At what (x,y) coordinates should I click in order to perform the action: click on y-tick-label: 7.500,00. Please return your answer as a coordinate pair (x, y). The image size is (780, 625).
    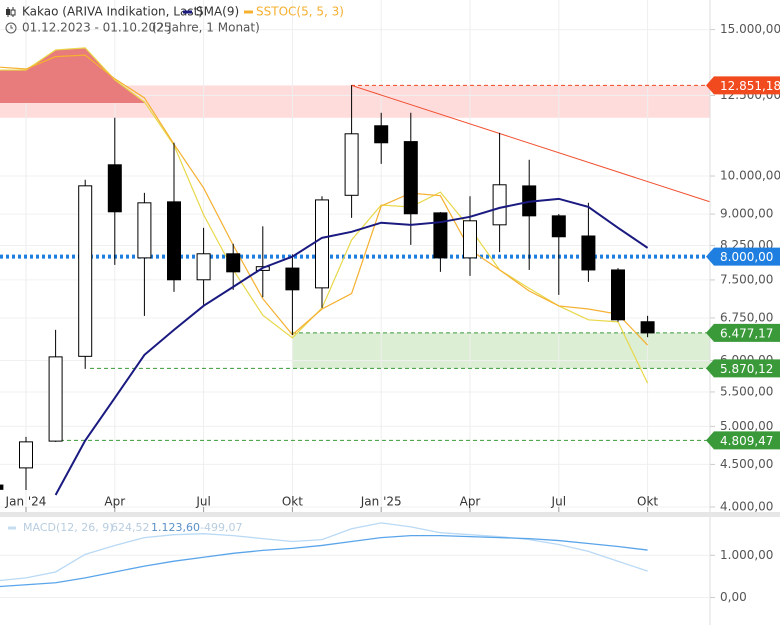
    Looking at the image, I should click on (746, 279).